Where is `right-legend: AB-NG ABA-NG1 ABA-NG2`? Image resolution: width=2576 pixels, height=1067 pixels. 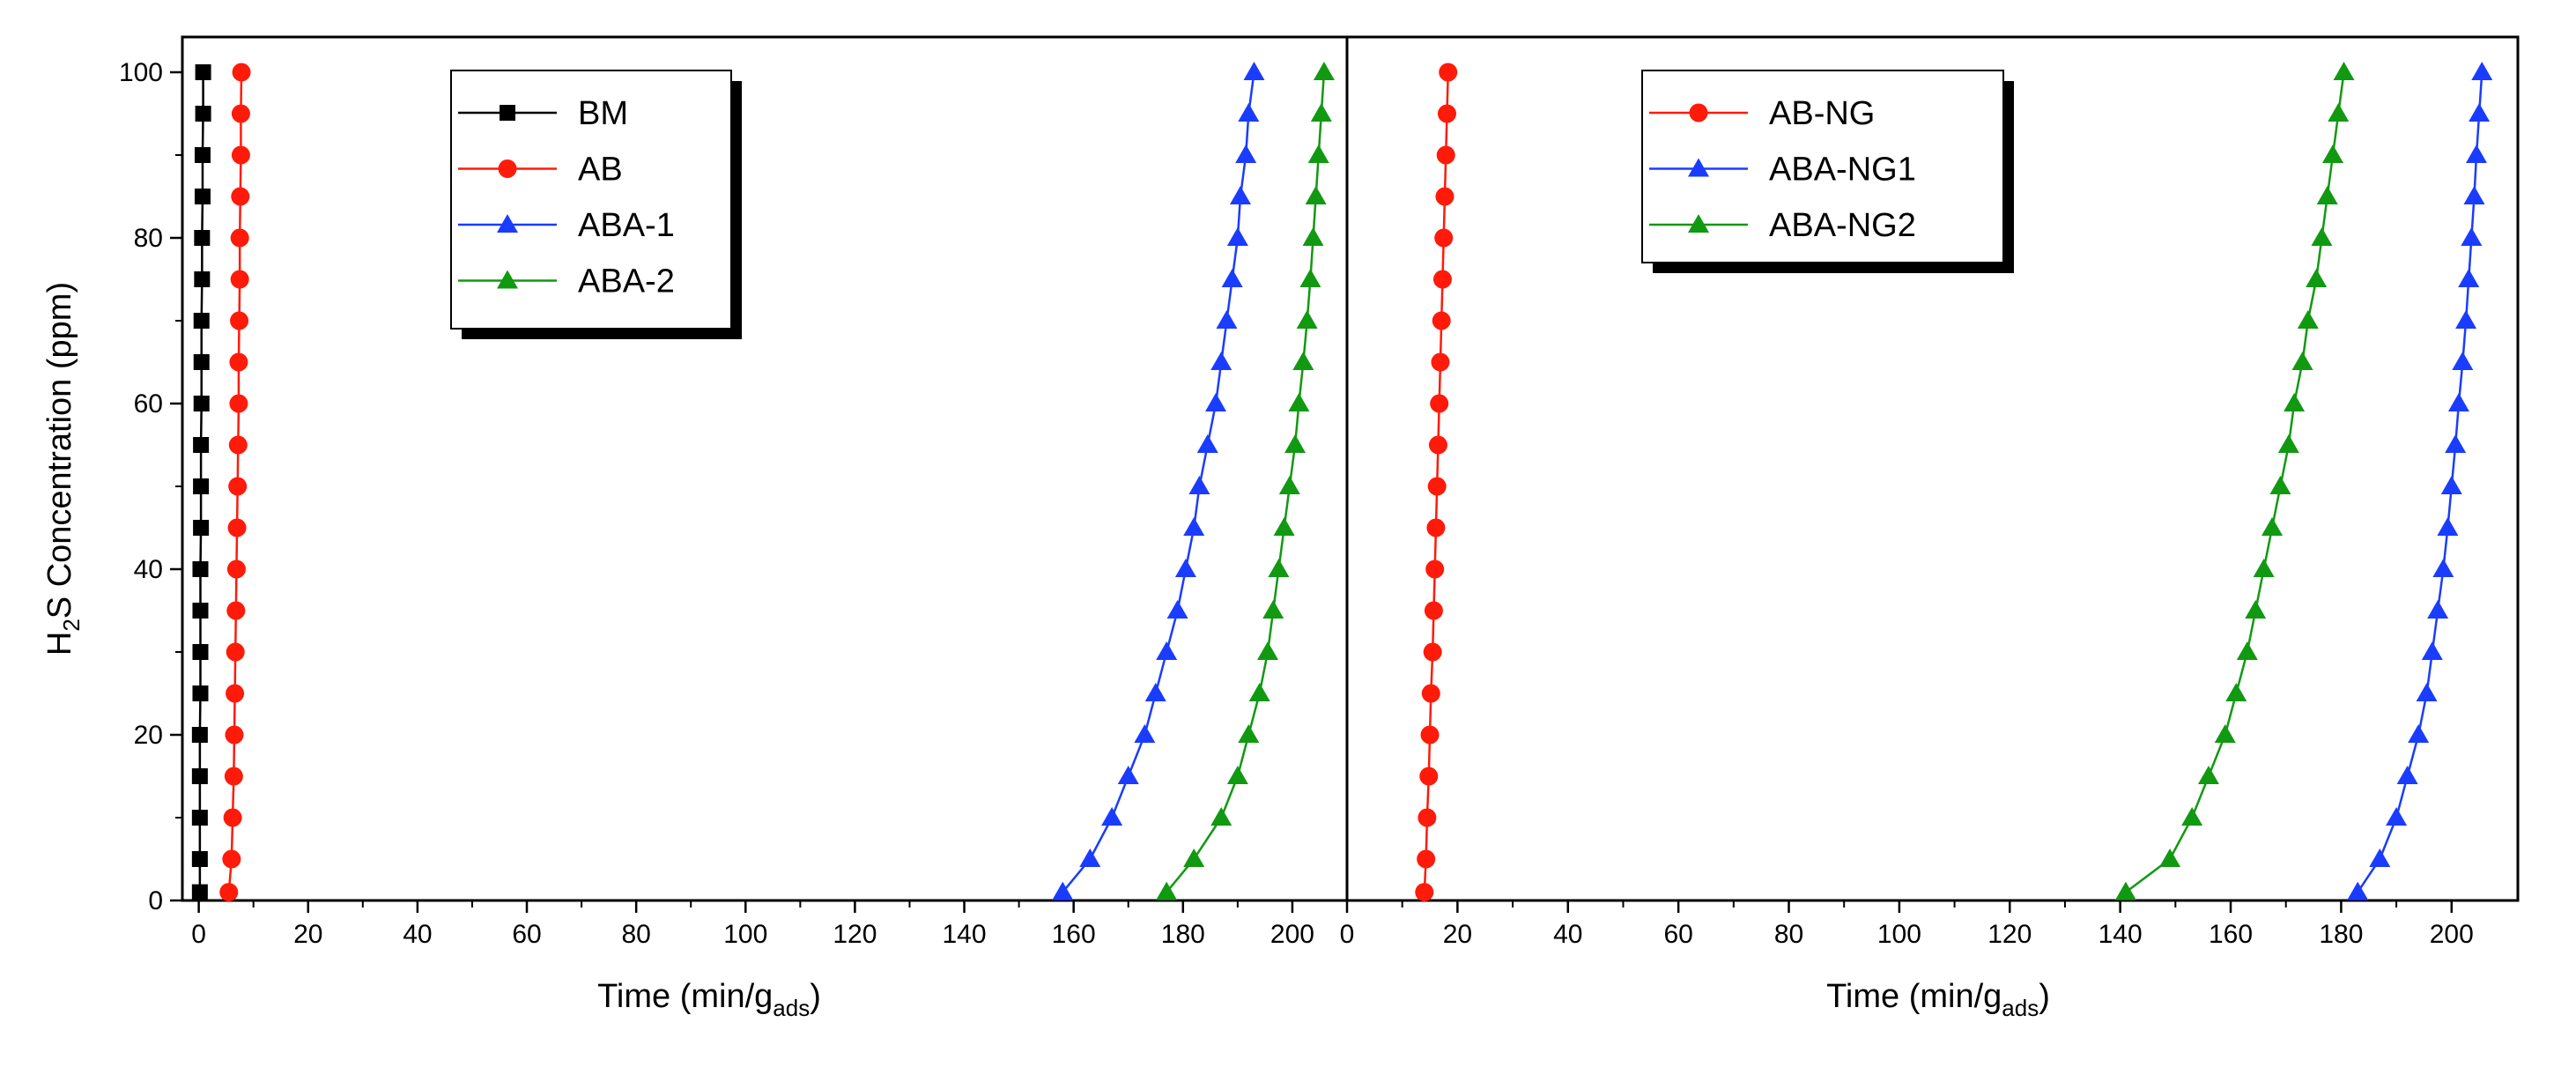 right-legend: AB-NG ABA-NG1 ABA-NG2 is located at coordinates (1827, 171).